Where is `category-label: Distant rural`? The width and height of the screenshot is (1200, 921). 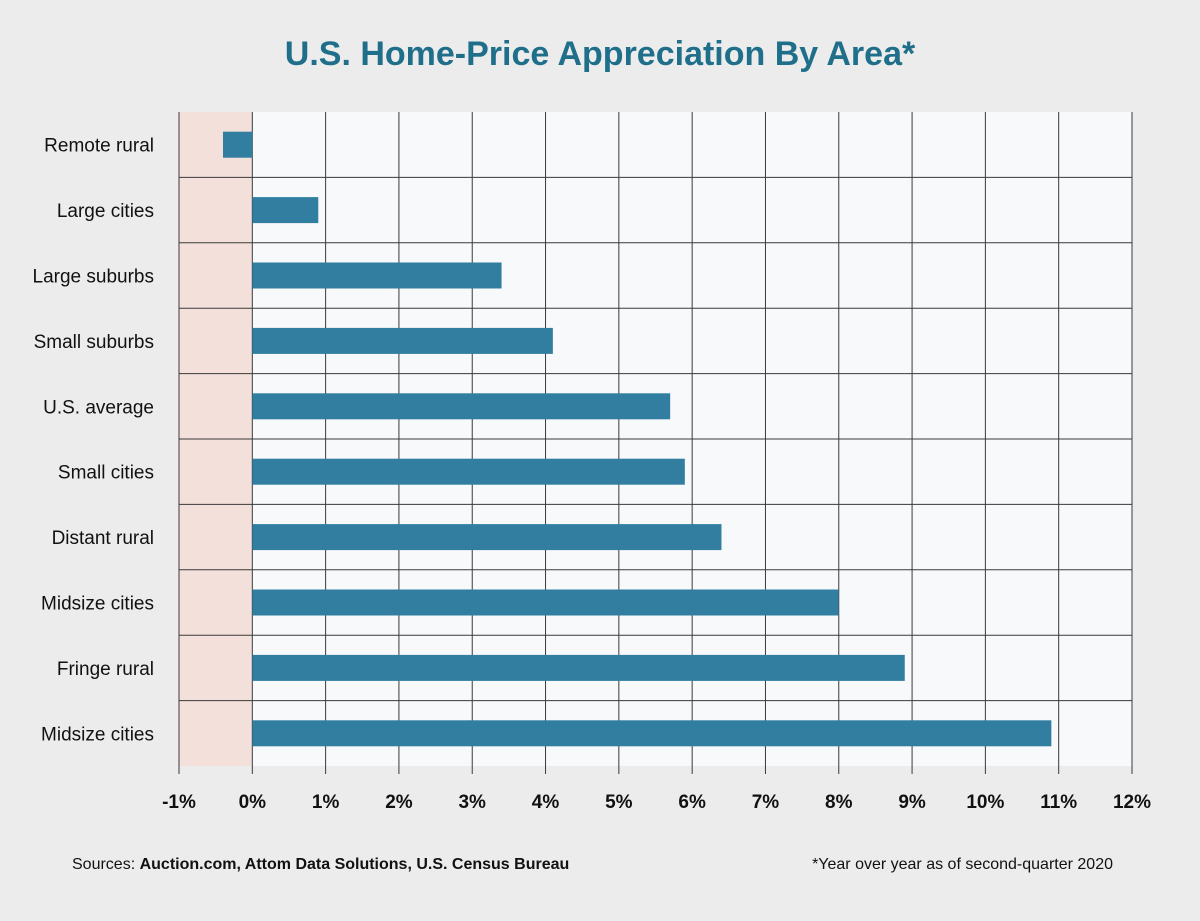
category-label: Distant rural is located at coordinates (103, 538).